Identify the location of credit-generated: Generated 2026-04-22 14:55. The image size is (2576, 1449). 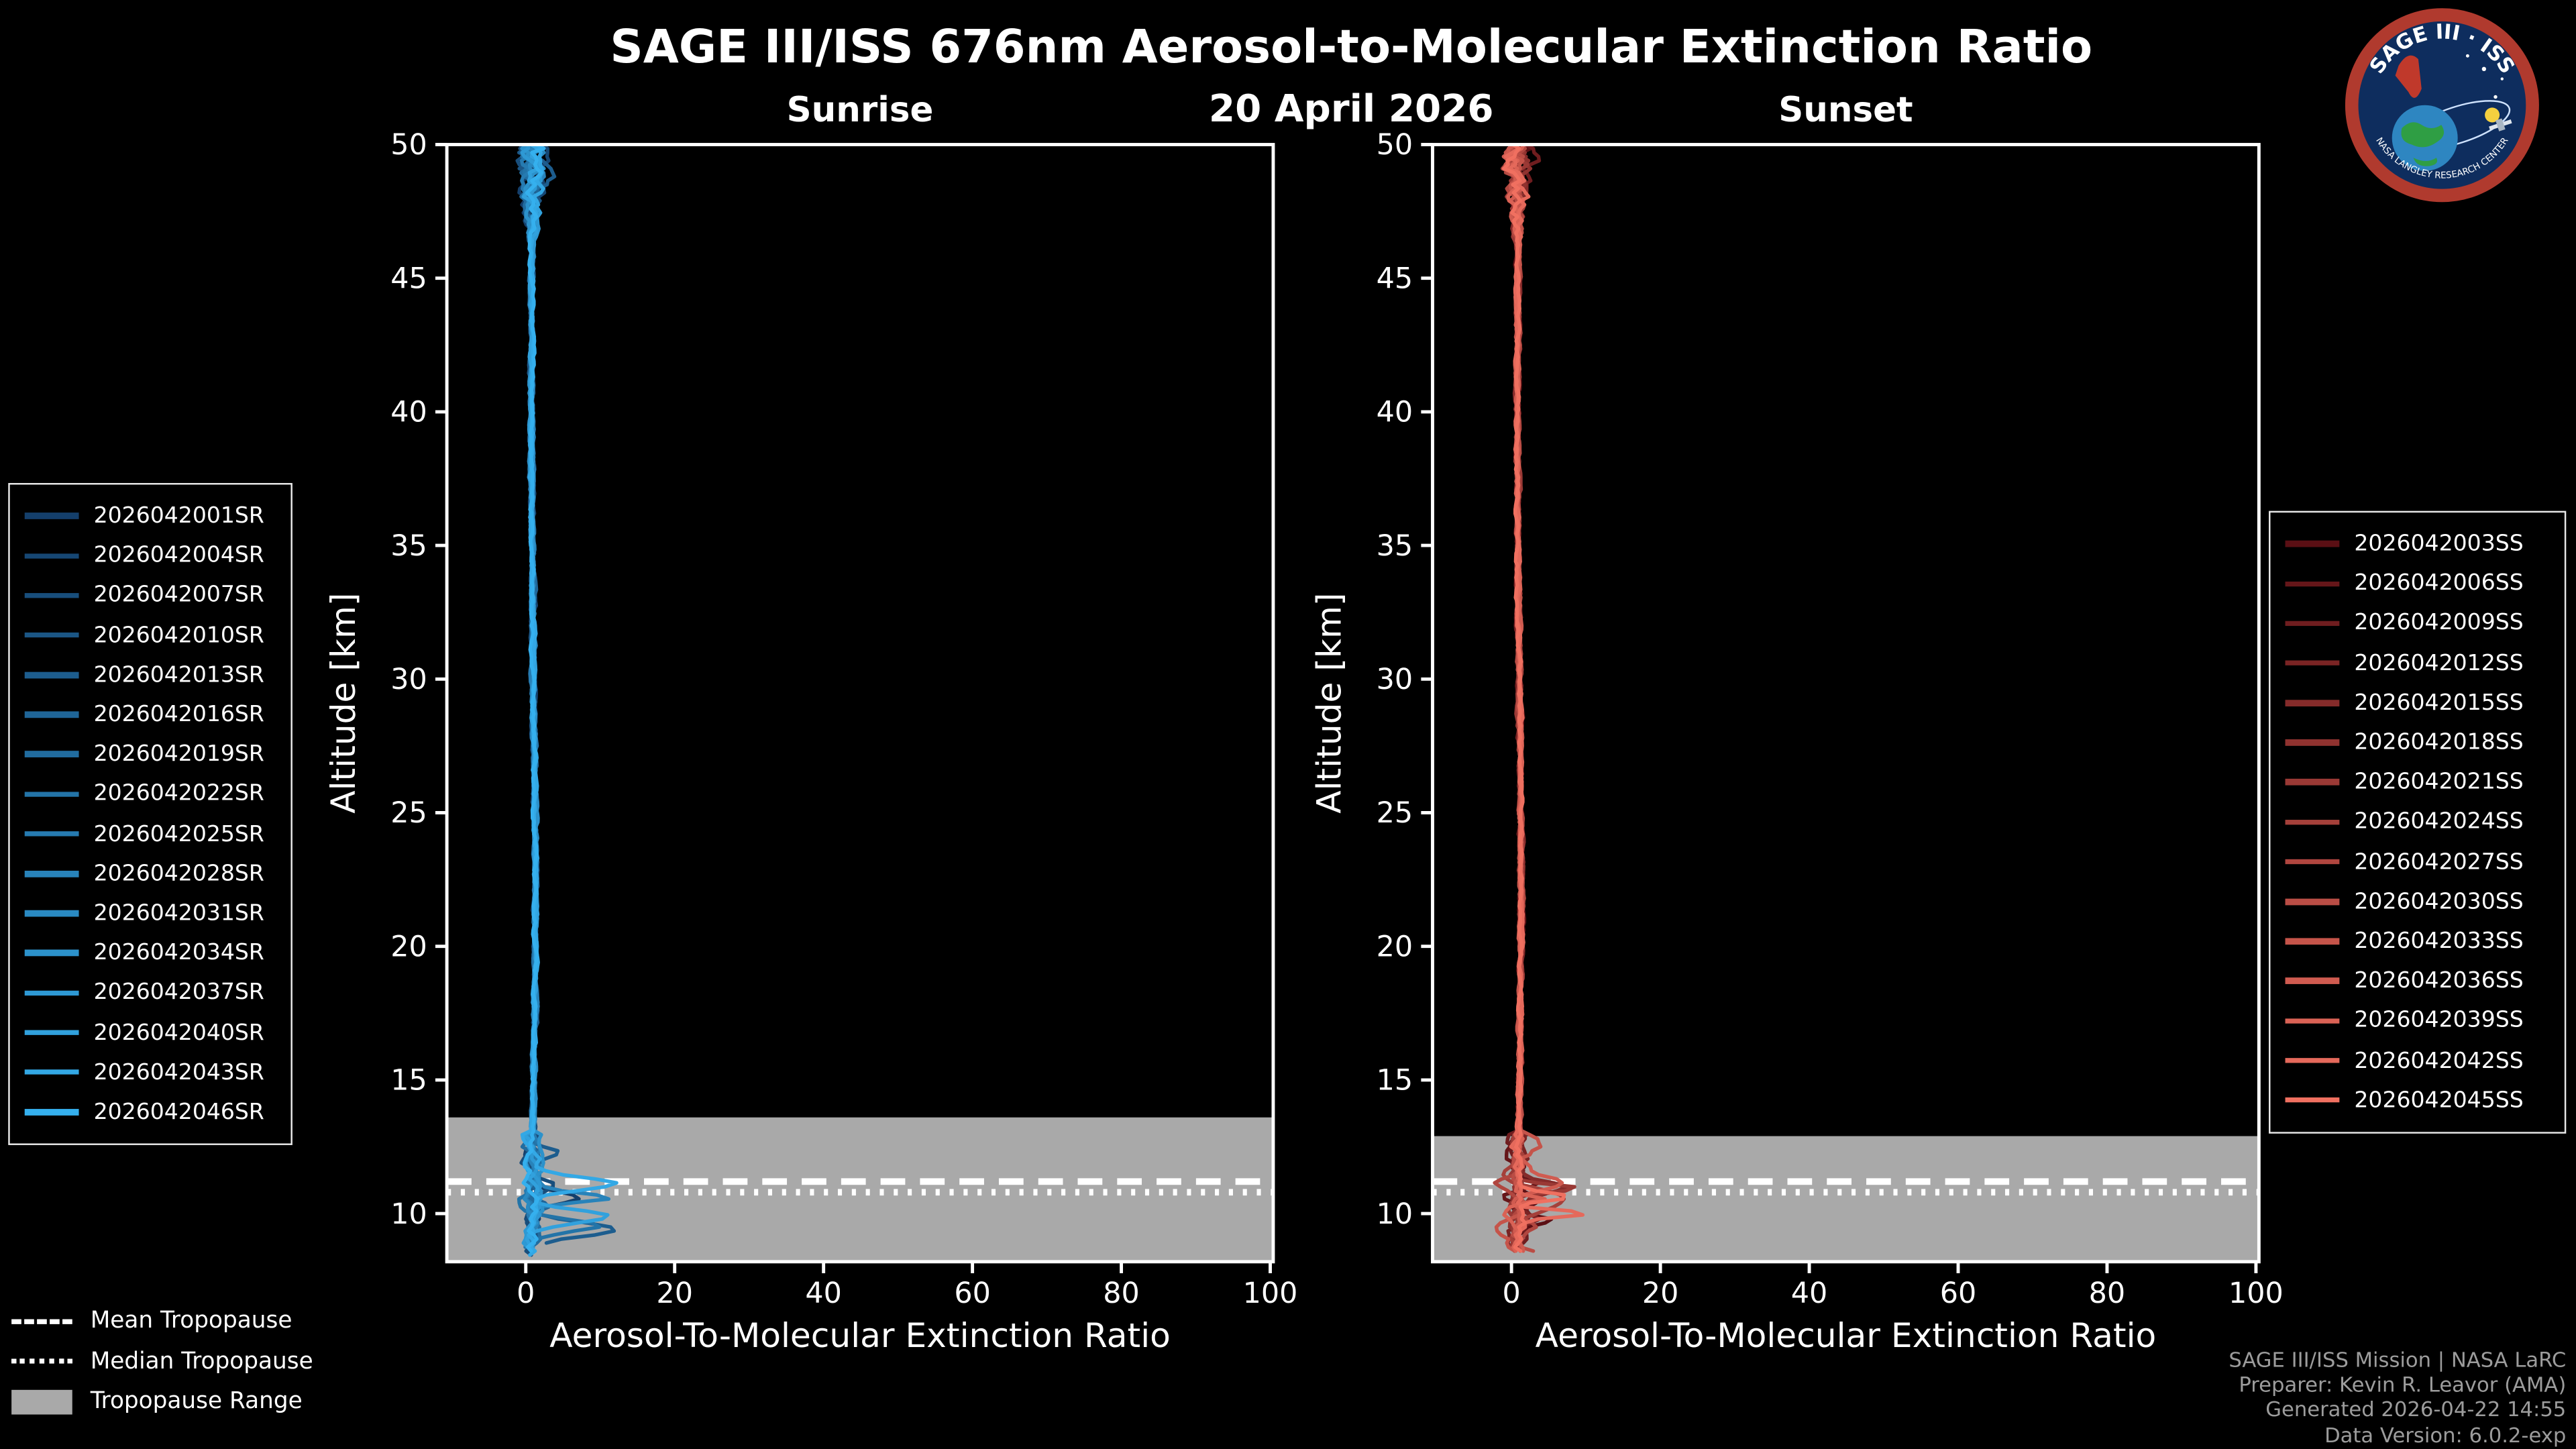
(2416, 1409).